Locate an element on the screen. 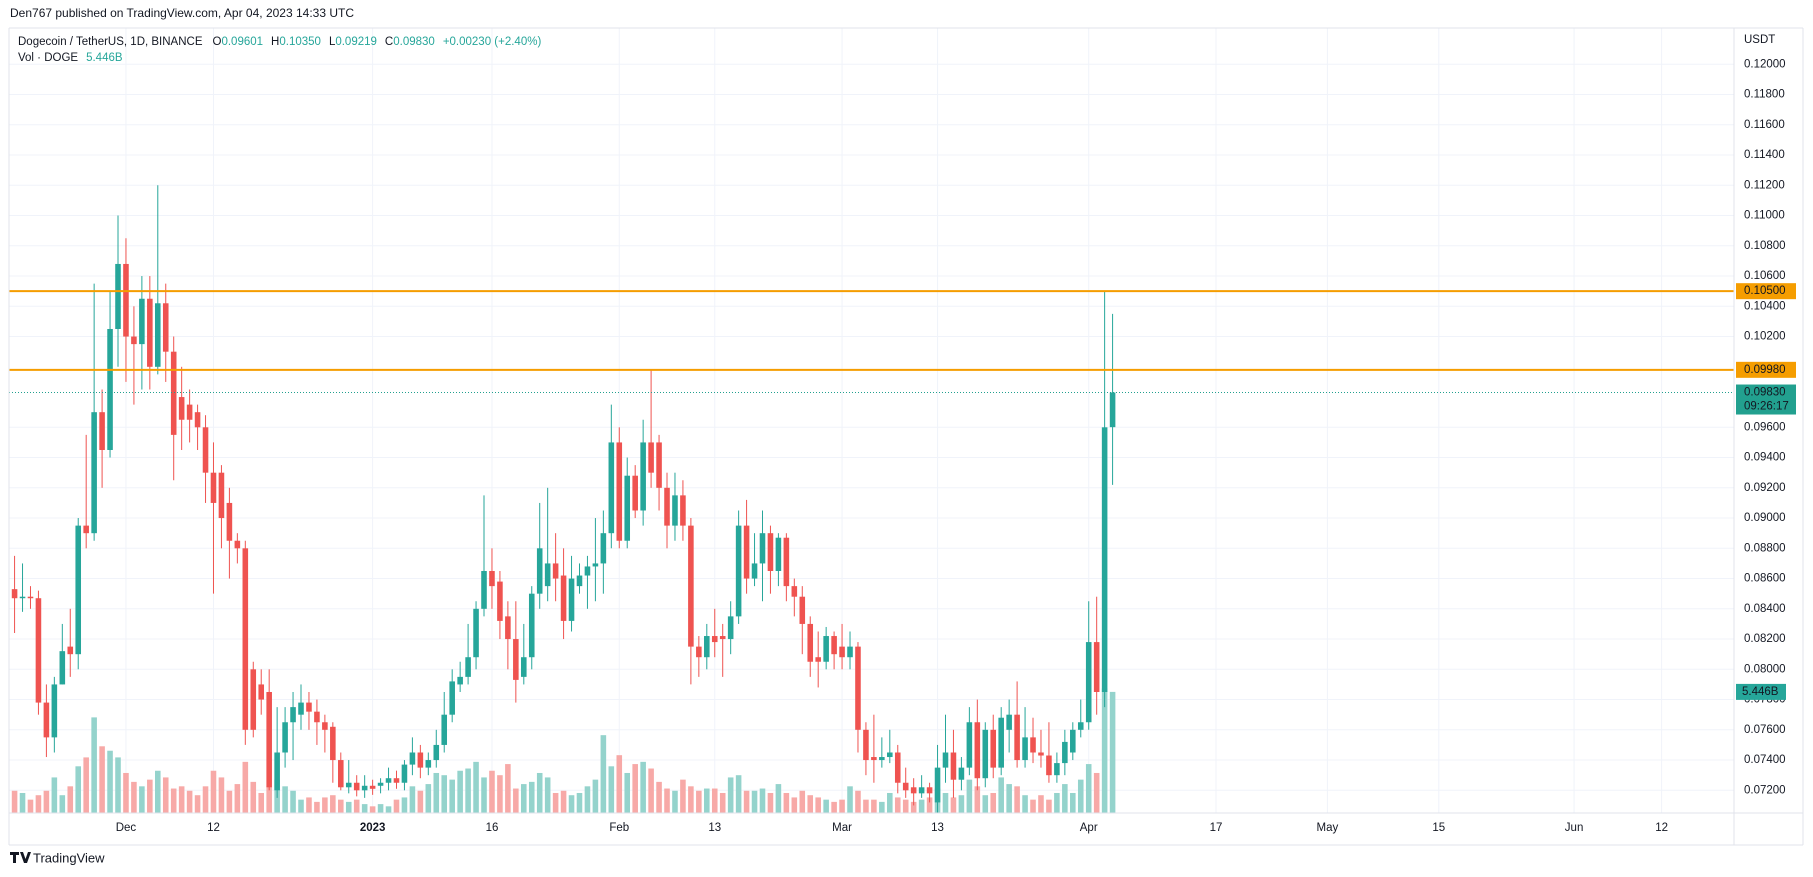 The image size is (1813, 877). x-tick-label: Jun is located at coordinates (1574, 828).